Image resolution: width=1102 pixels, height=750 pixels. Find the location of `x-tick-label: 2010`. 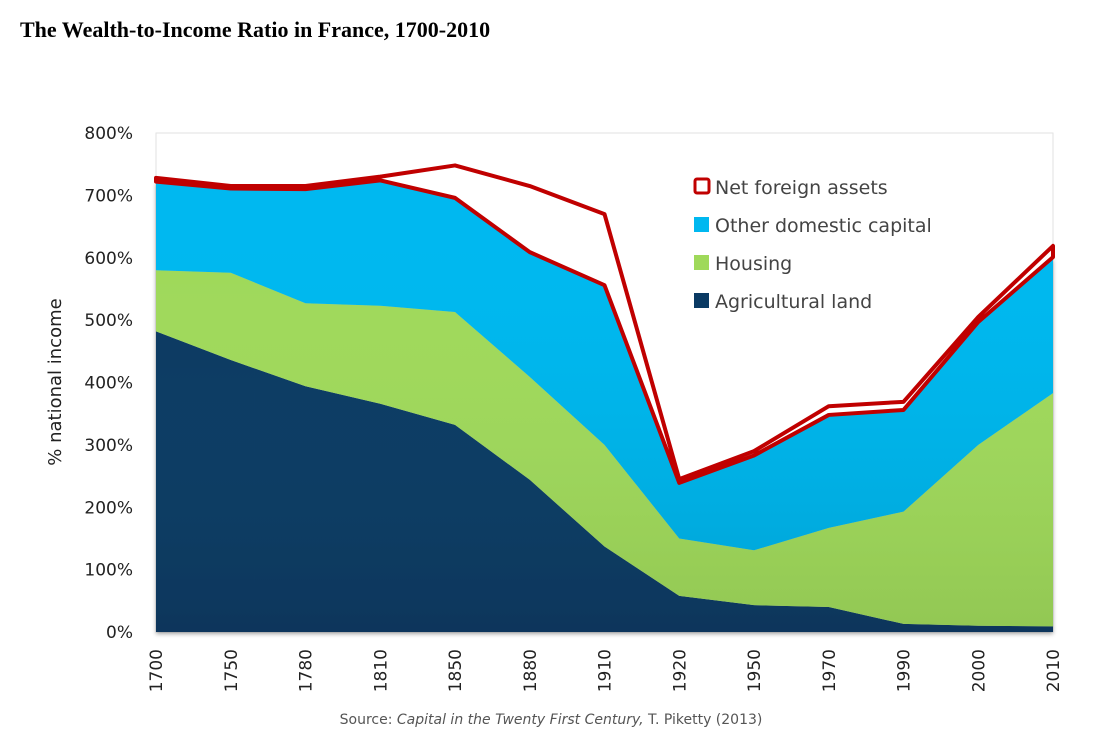

x-tick-label: 2010 is located at coordinates (1054, 670).